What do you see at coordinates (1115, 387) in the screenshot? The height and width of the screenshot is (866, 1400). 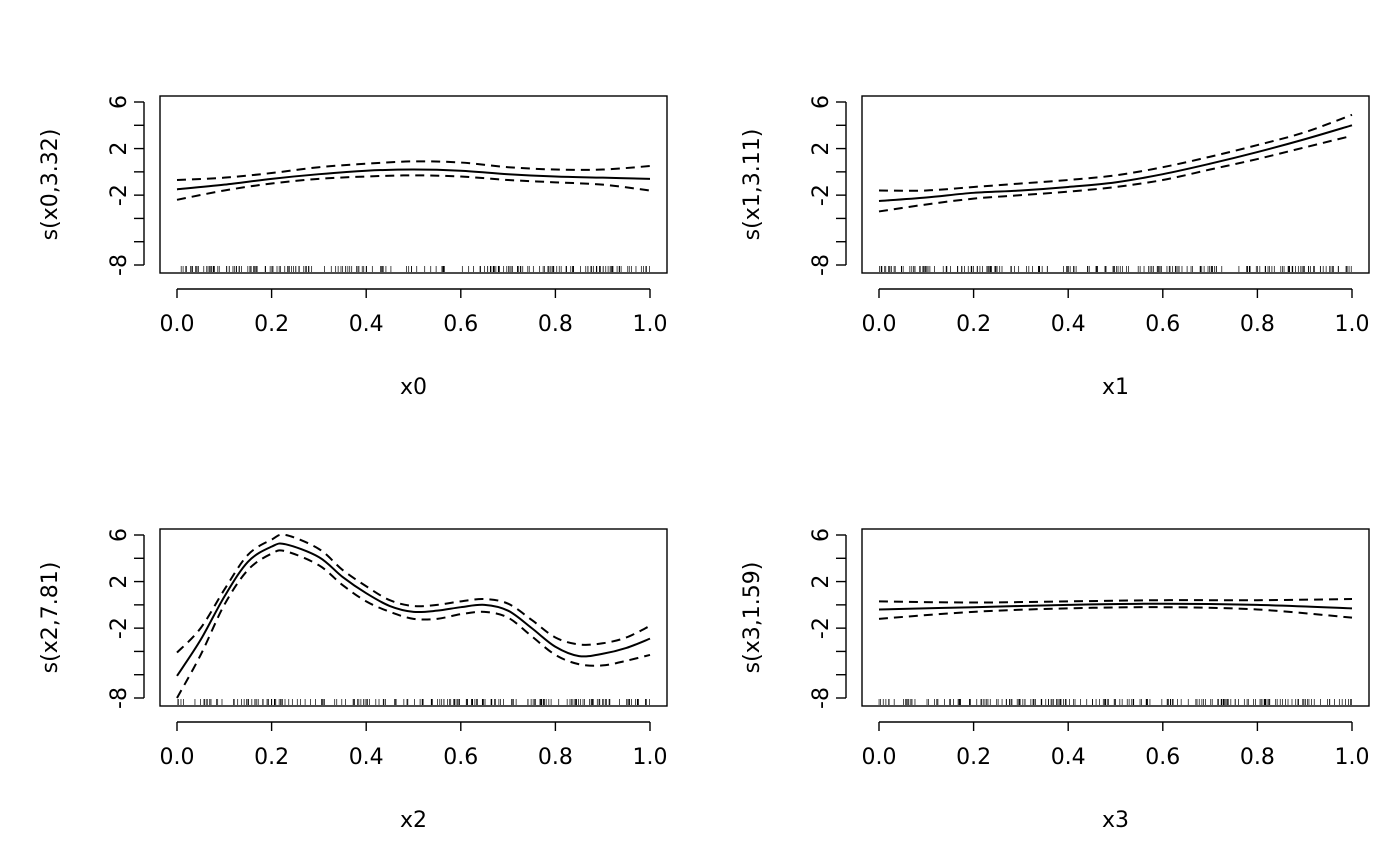 I see `x-axis-label: x1` at bounding box center [1115, 387].